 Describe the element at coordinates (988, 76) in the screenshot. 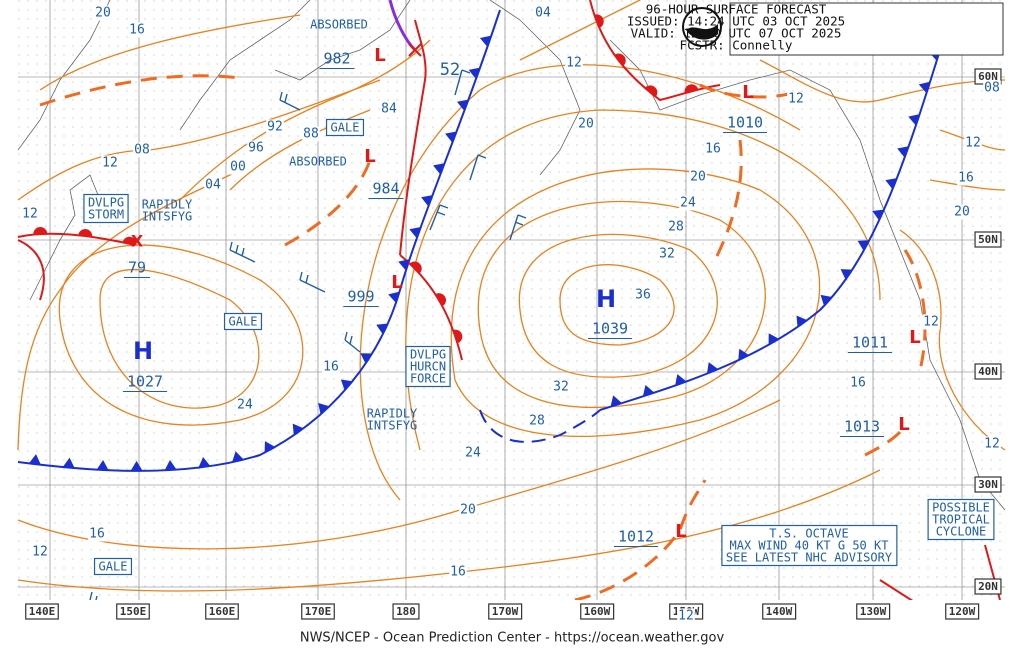

I see `latitude-label: 60N` at that location.